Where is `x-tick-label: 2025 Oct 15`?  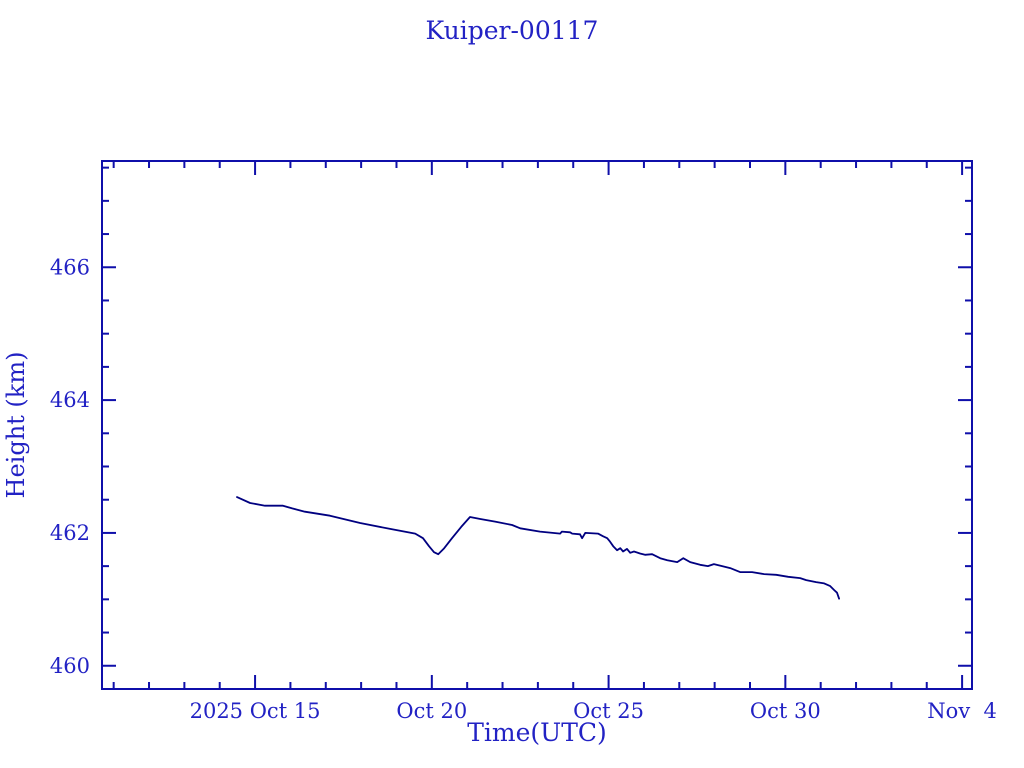 x-tick-label: 2025 Oct 15 is located at coordinates (255, 711).